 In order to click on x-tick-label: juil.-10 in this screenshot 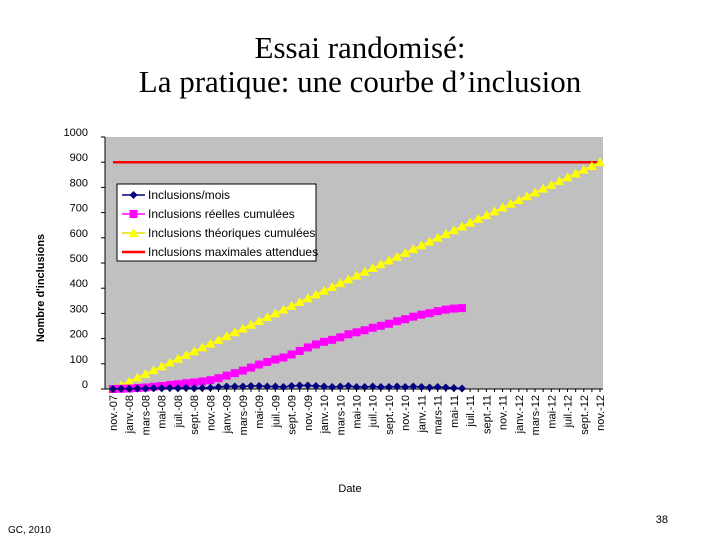, I will do `click(374, 411)`.